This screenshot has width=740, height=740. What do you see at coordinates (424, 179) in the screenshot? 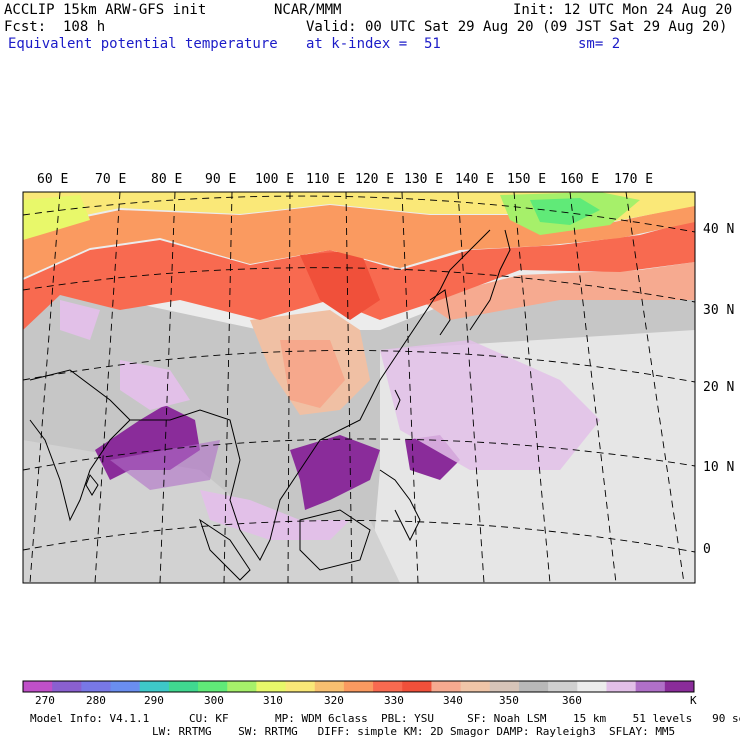
I see `longitude-label: 130 E` at bounding box center [424, 179].